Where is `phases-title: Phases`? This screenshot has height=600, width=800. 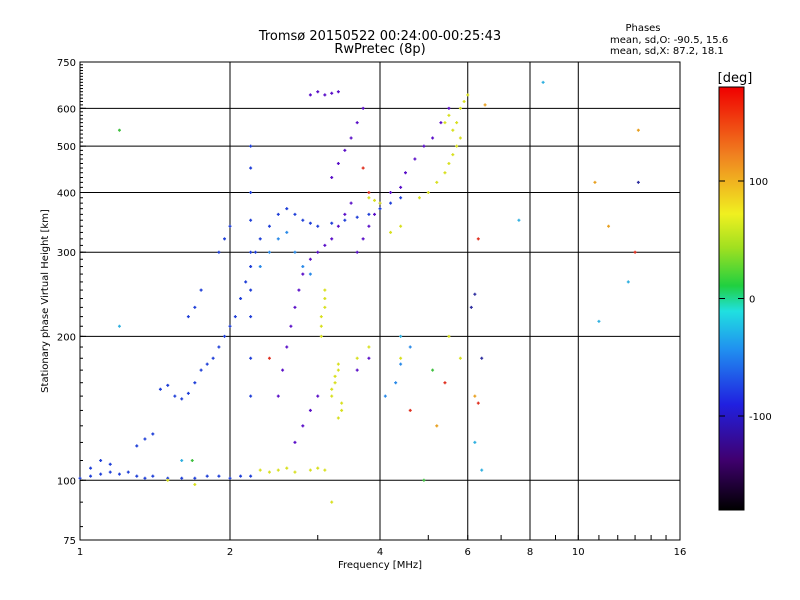 phases-title: Phases is located at coordinates (642, 28).